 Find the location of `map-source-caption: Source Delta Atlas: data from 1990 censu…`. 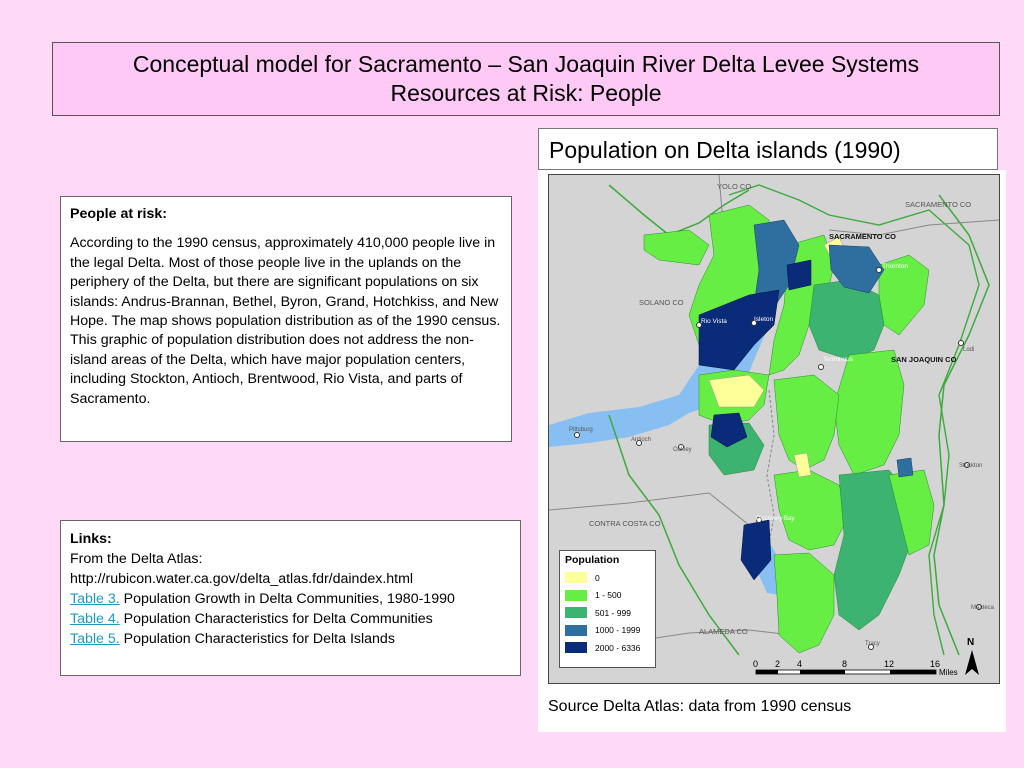

map-source-caption: Source Delta Atlas: data from 1990 censu… is located at coordinates (700, 706).